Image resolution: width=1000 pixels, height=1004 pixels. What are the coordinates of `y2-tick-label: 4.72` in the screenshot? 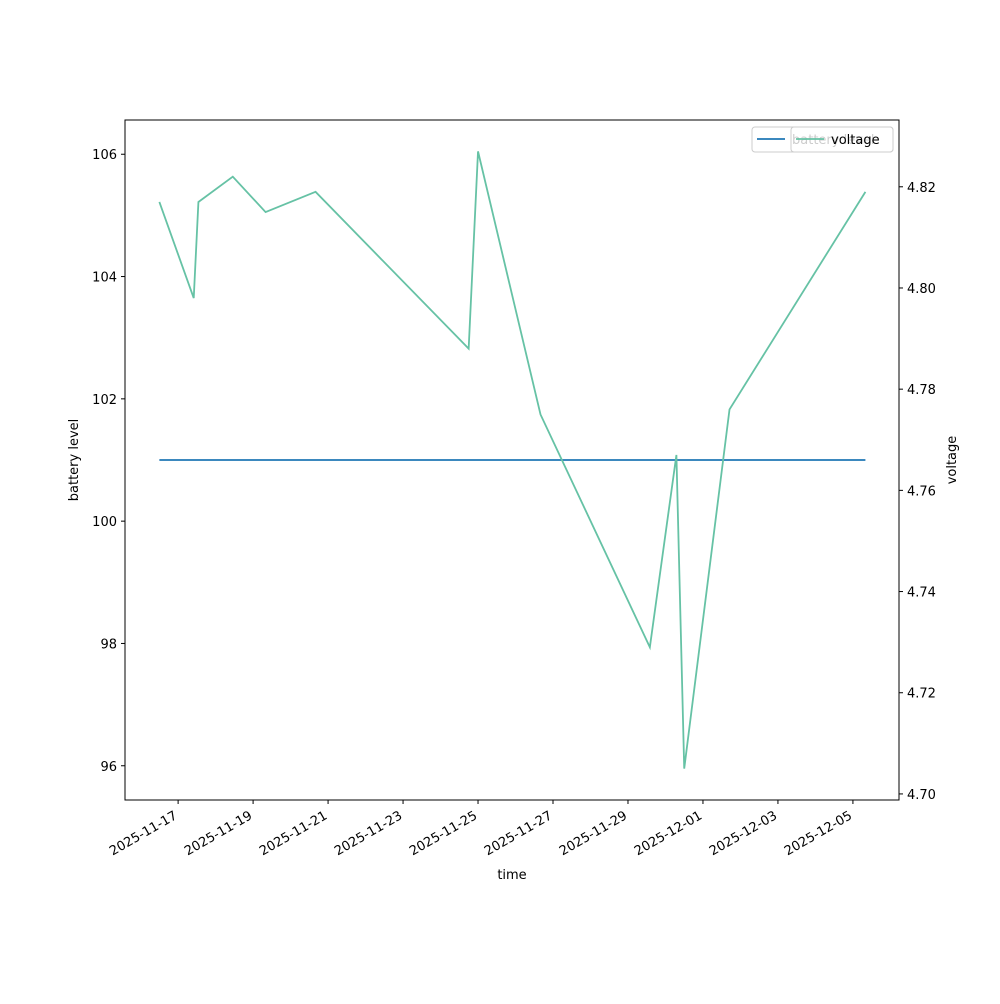 It's located at (921, 694).